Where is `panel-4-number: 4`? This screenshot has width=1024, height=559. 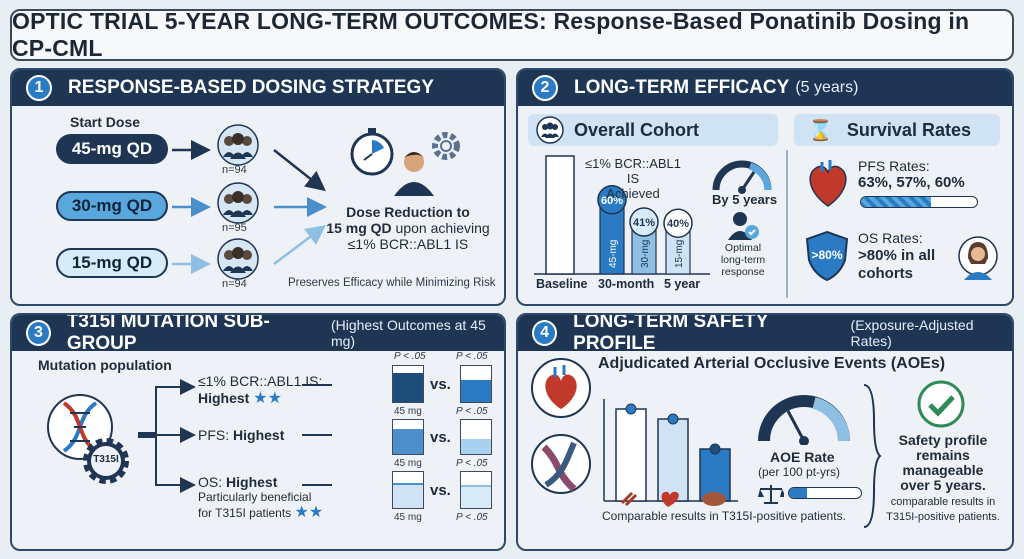
panel-4-number: 4 is located at coordinates (545, 333).